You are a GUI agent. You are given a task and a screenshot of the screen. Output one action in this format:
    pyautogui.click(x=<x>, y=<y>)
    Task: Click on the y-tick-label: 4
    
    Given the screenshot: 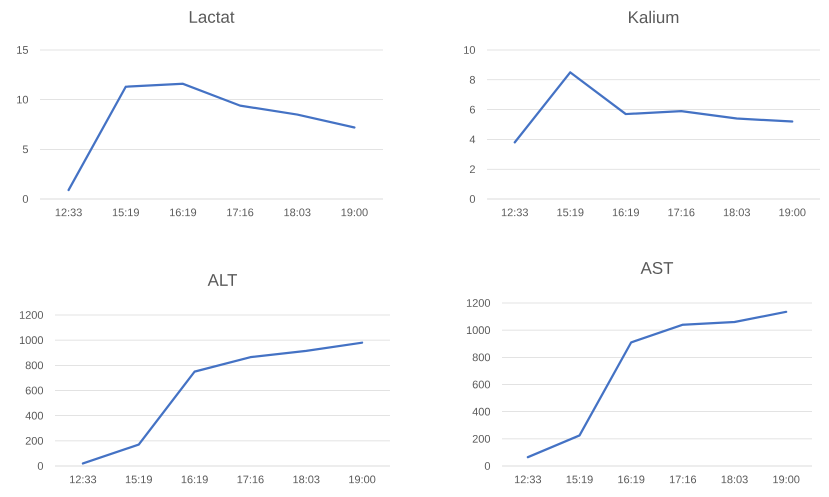 What is the action you would take?
    pyautogui.click(x=473, y=140)
    